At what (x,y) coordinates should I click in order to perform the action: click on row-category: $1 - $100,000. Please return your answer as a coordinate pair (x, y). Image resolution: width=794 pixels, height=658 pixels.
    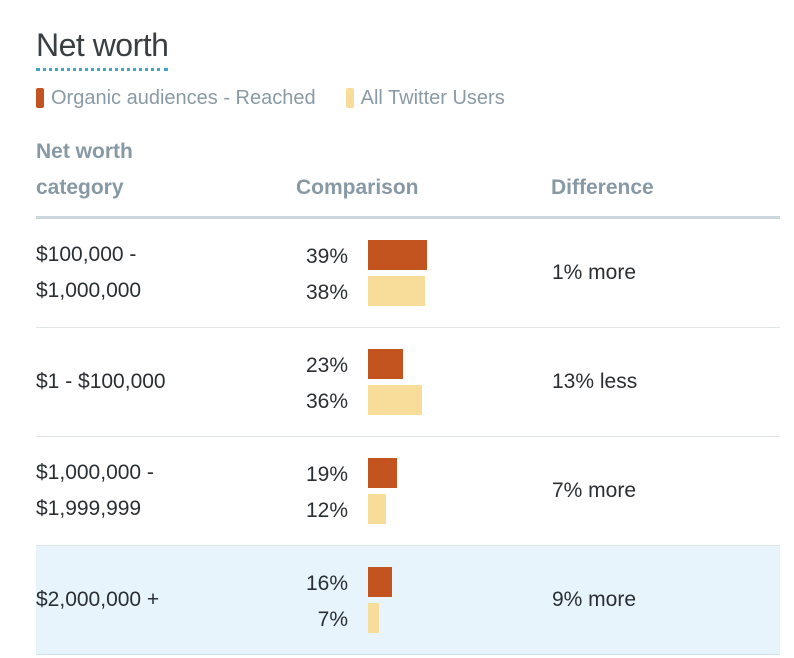
    Looking at the image, I should click on (156, 382).